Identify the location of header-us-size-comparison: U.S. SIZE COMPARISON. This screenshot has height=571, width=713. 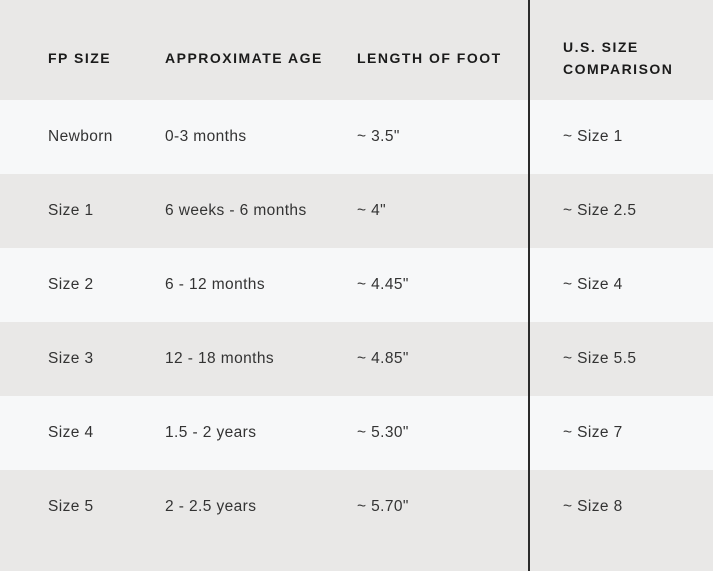
(620, 58).